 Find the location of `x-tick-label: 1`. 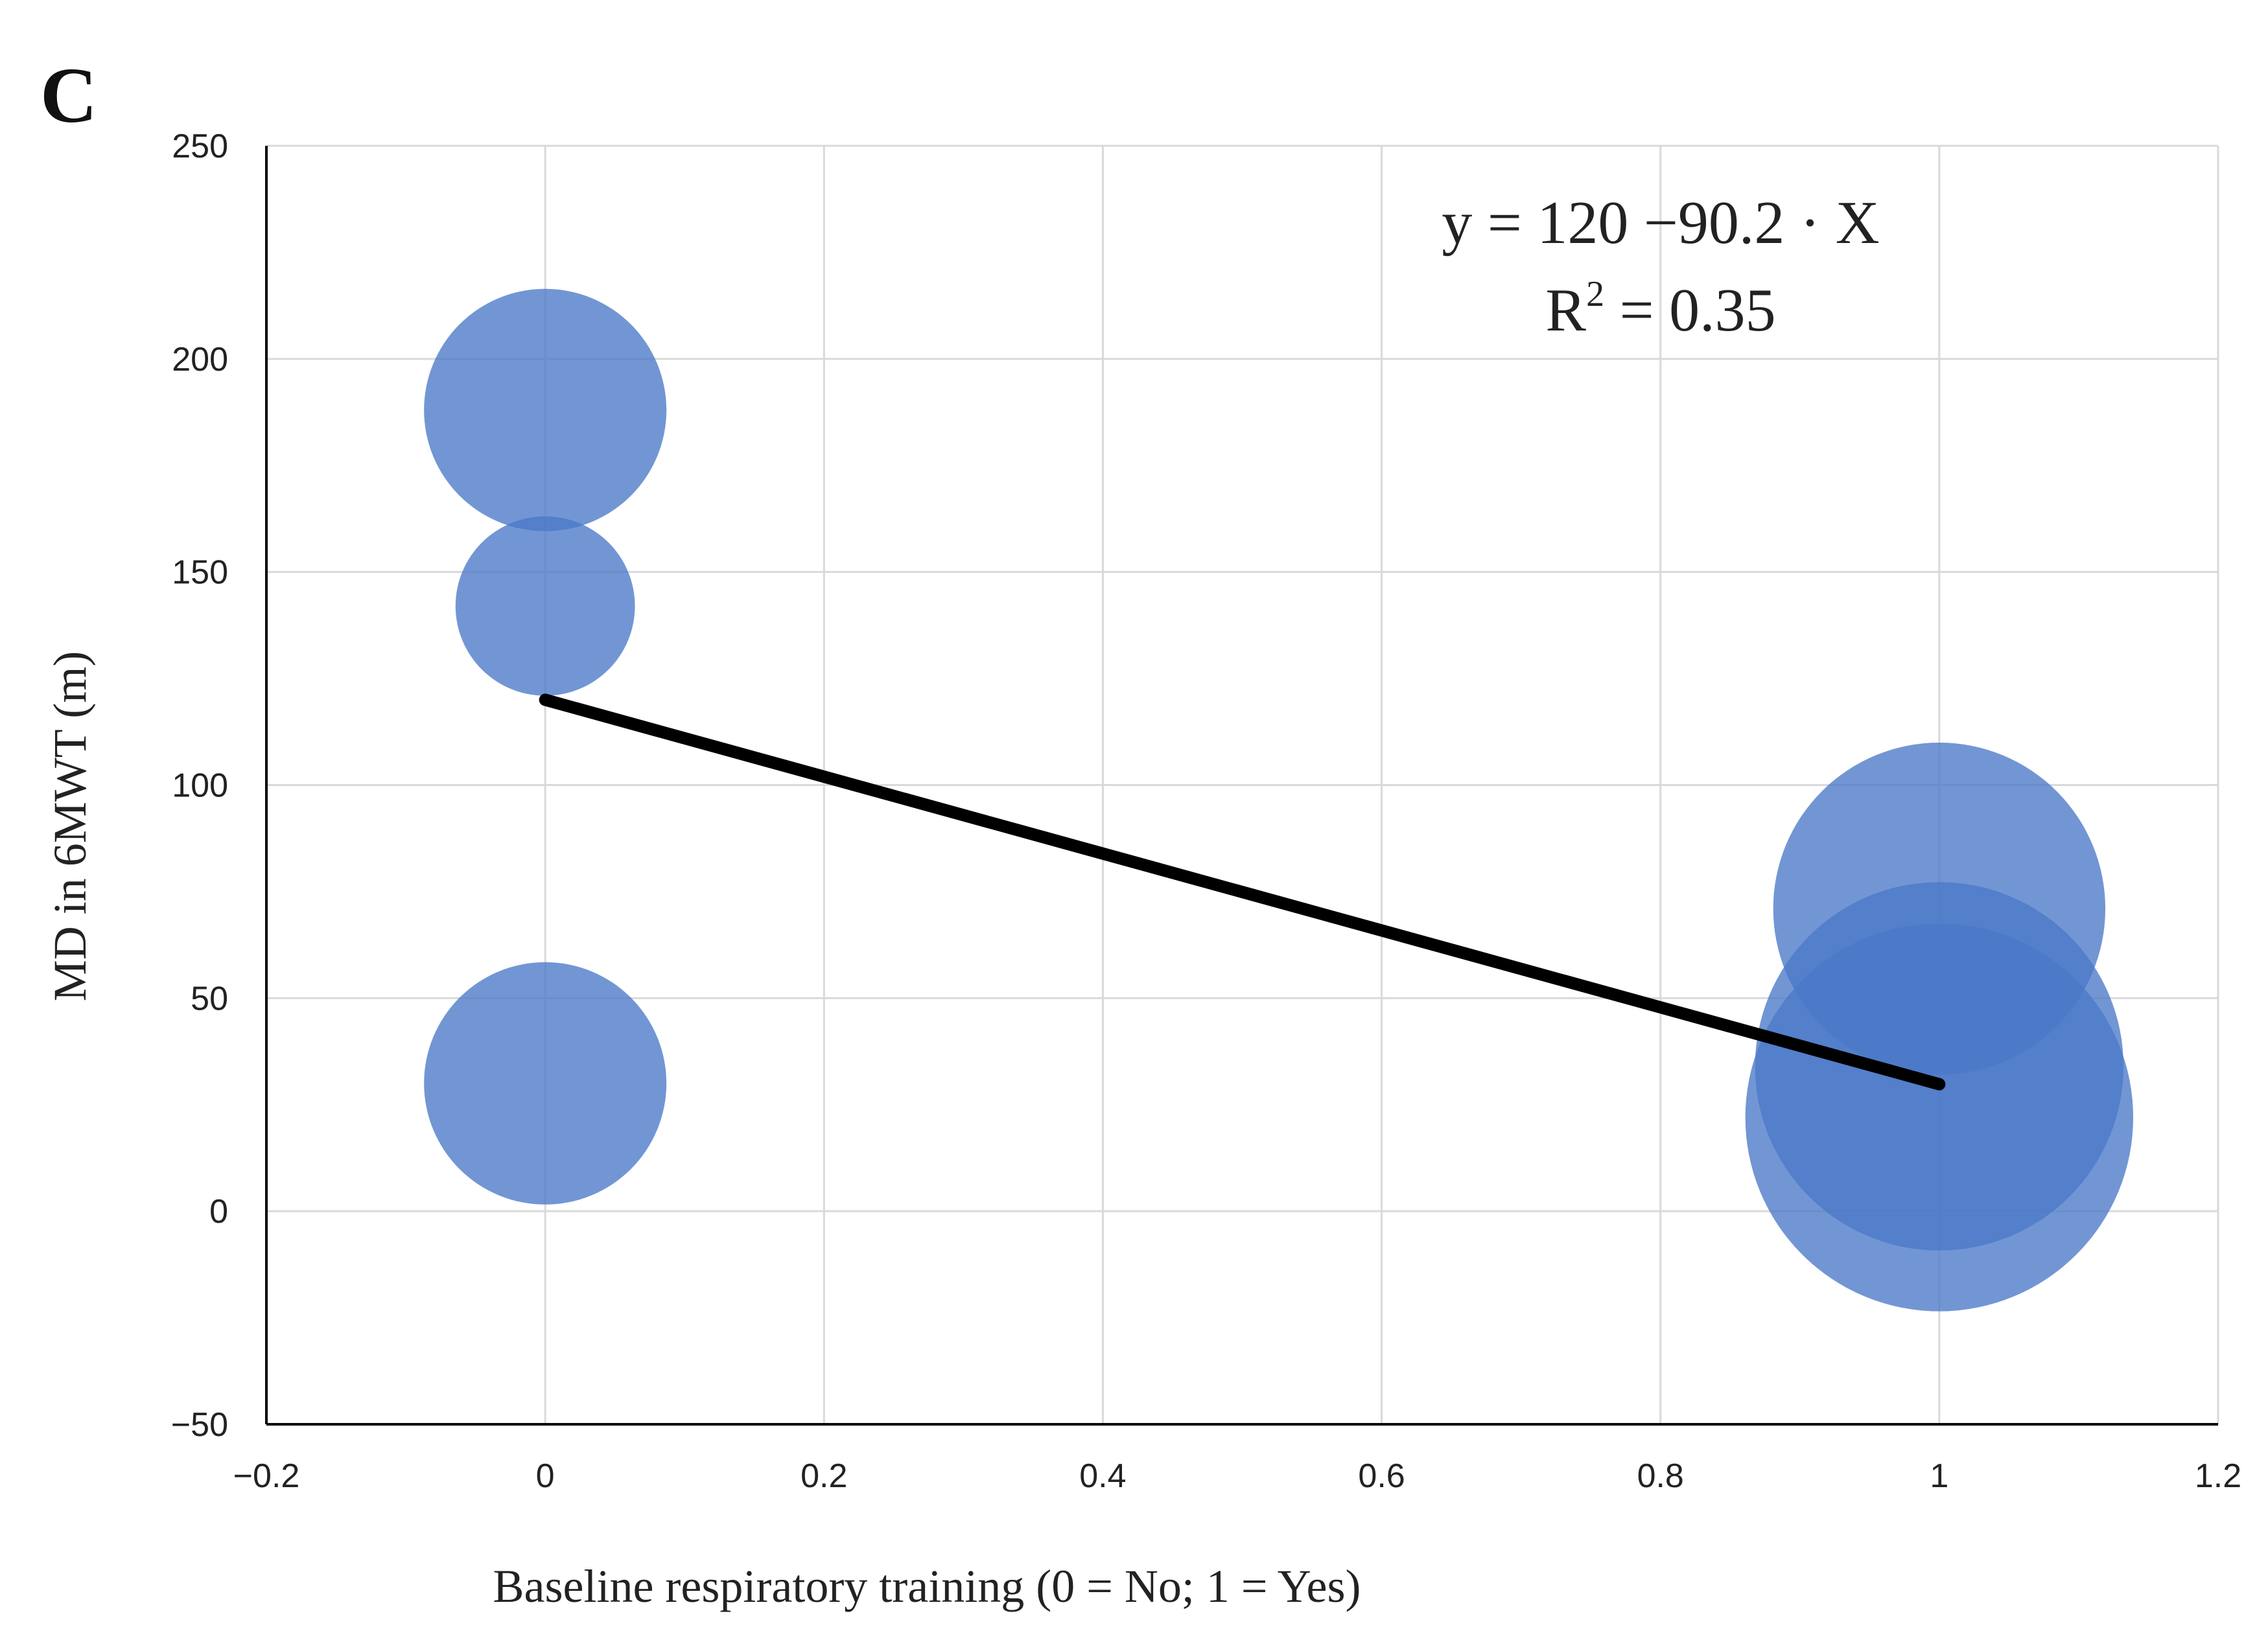

x-tick-label: 1 is located at coordinates (1939, 1476).